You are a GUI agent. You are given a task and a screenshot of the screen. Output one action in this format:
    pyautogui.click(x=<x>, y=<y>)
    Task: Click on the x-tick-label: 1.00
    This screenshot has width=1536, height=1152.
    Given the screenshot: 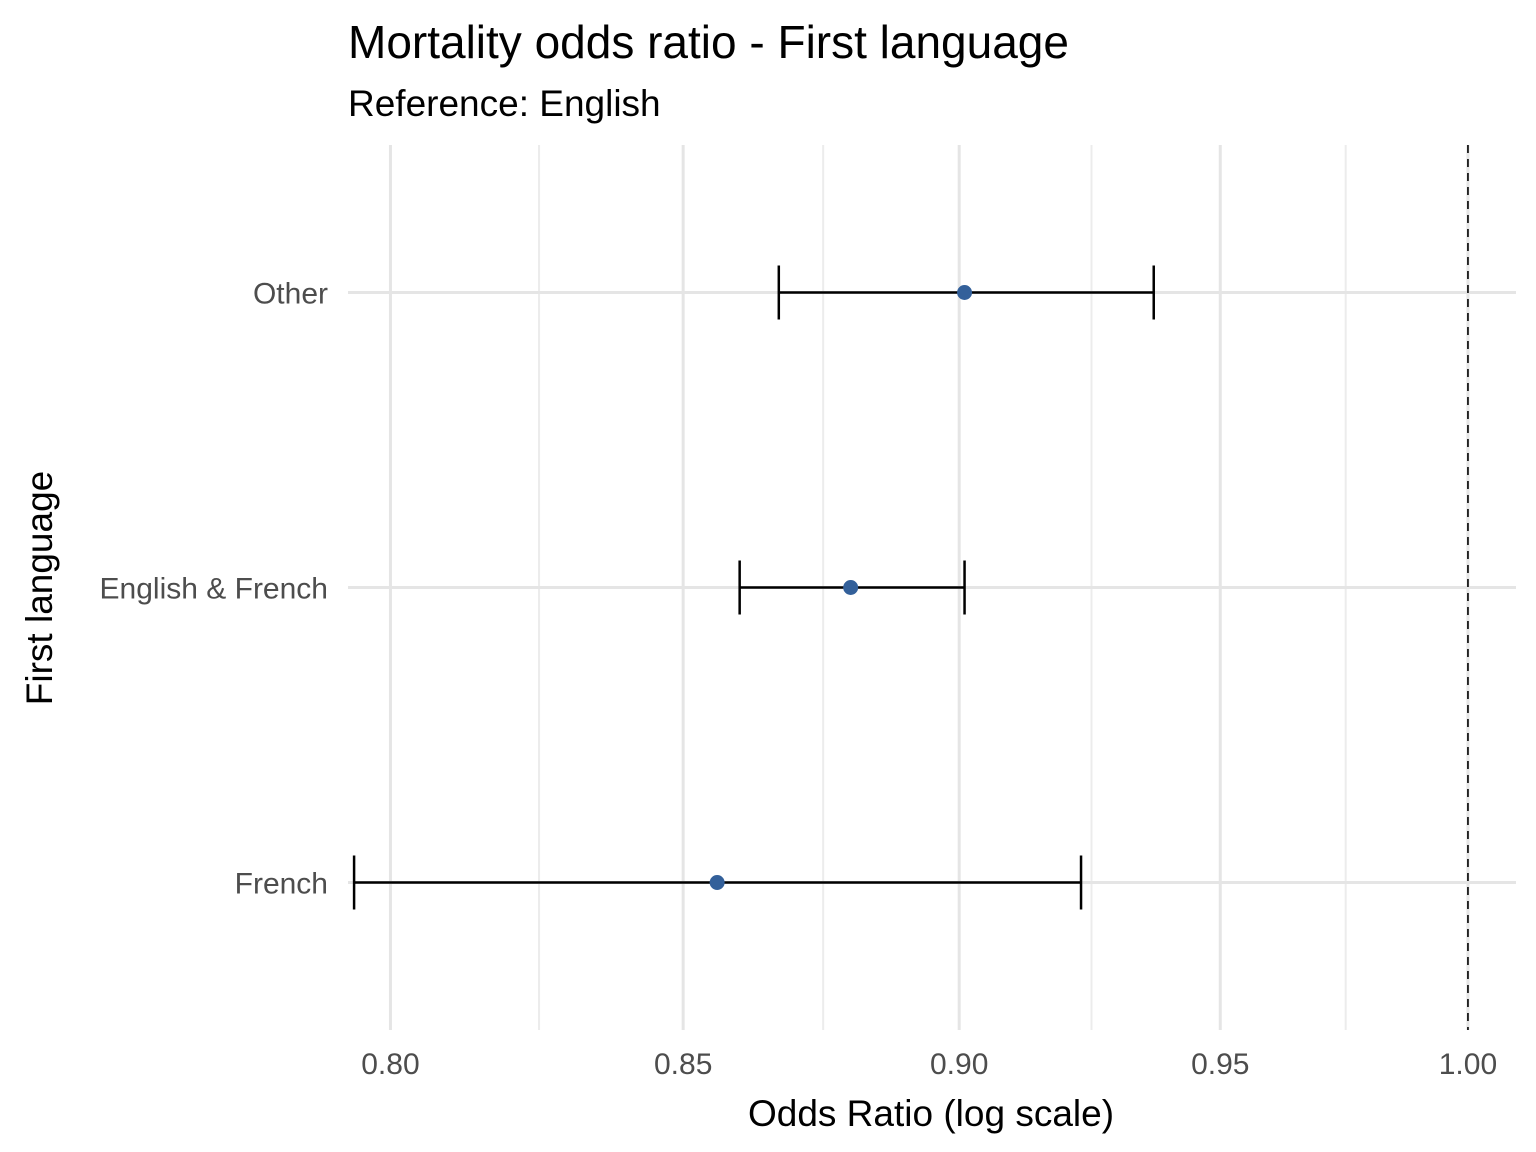 What is the action you would take?
    pyautogui.click(x=1468, y=1064)
    